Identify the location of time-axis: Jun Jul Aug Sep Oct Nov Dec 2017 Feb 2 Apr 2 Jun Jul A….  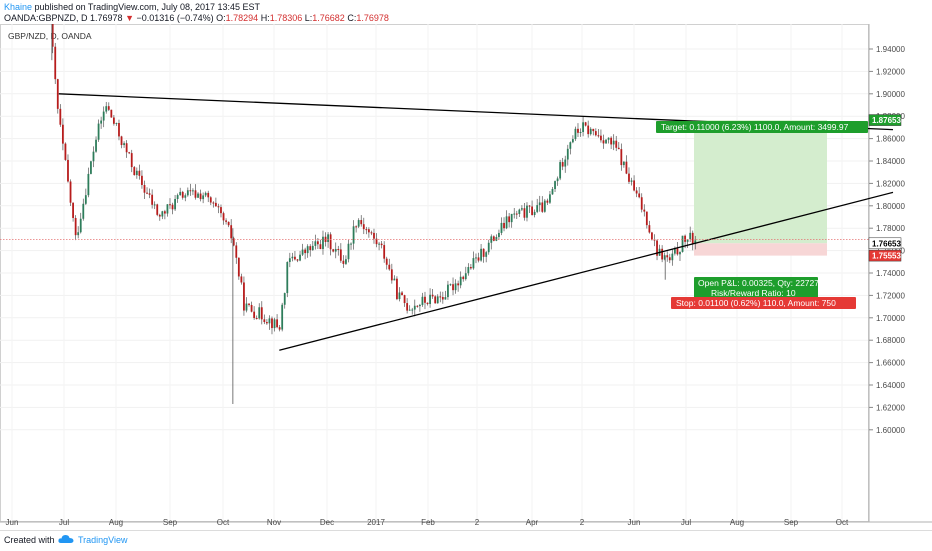
(466, 522).